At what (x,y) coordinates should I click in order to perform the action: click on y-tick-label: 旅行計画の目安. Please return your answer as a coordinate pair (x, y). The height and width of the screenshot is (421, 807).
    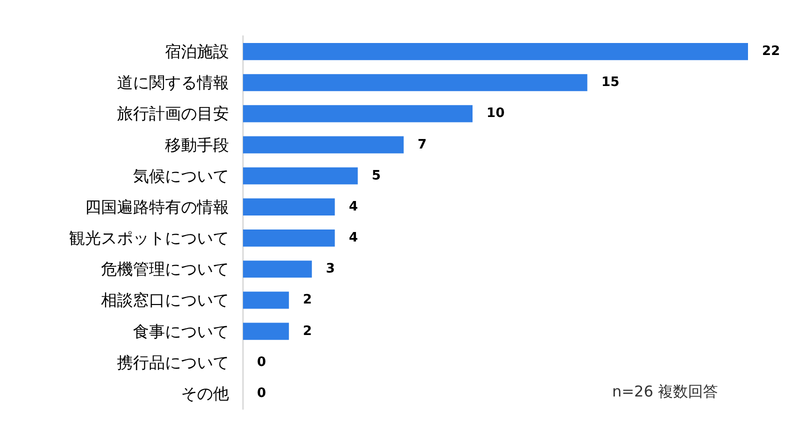
    Looking at the image, I should click on (173, 114).